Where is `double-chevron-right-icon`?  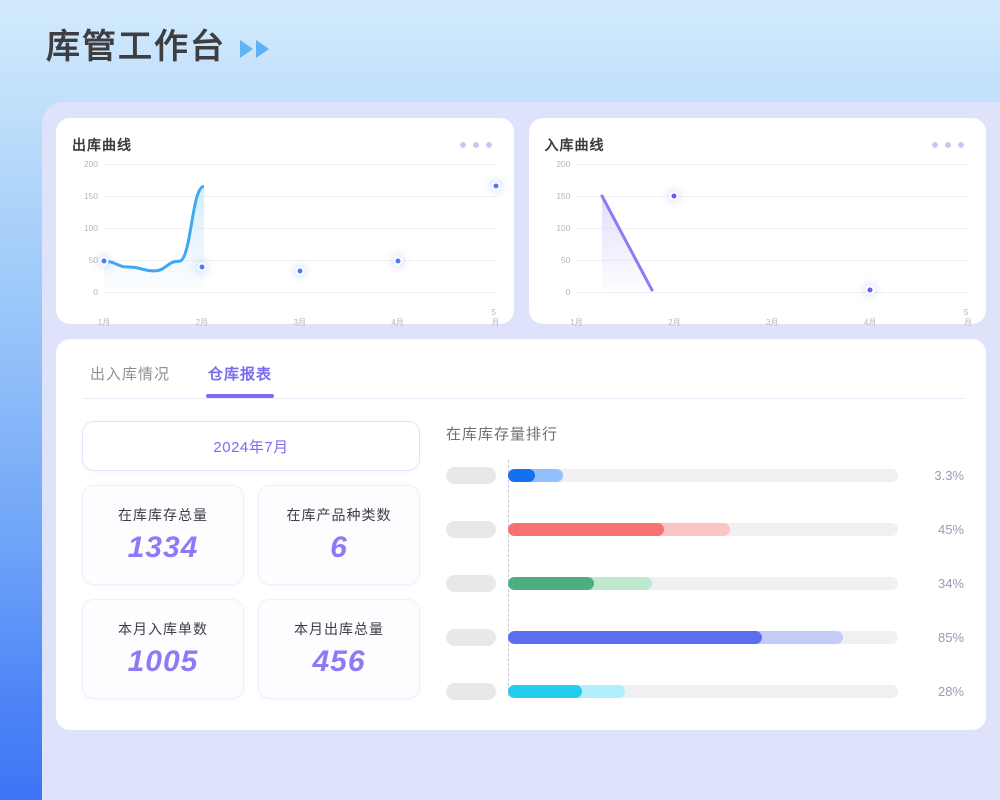 double-chevron-right-icon is located at coordinates (254, 49).